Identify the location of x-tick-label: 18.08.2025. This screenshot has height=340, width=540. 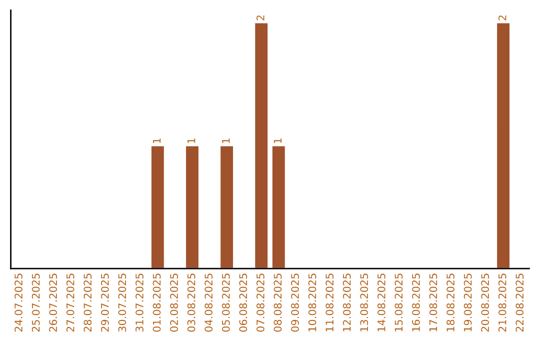
(450, 303).